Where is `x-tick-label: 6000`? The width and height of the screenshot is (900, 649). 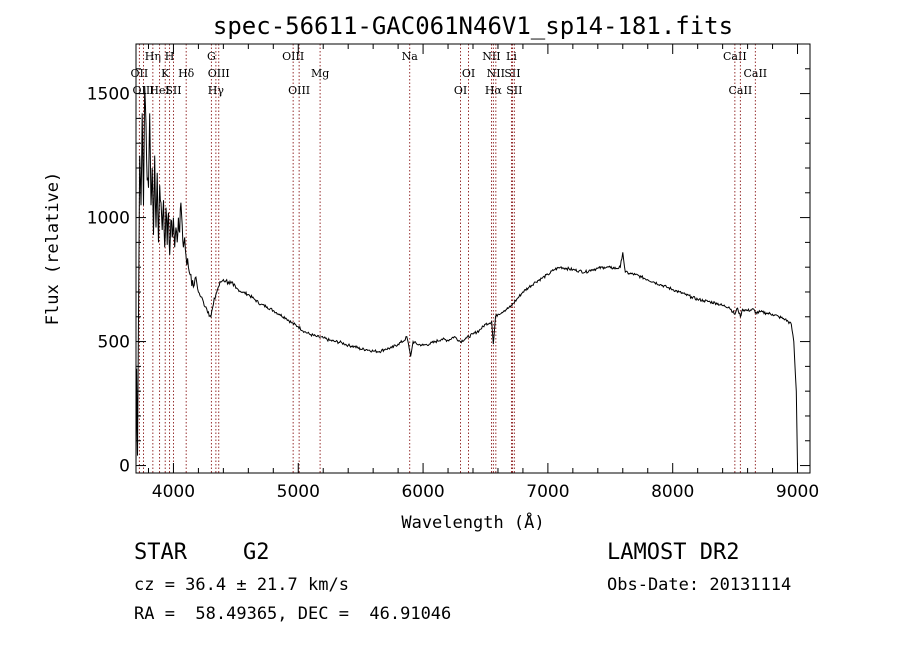
x-tick-label: 6000 is located at coordinates (422, 492).